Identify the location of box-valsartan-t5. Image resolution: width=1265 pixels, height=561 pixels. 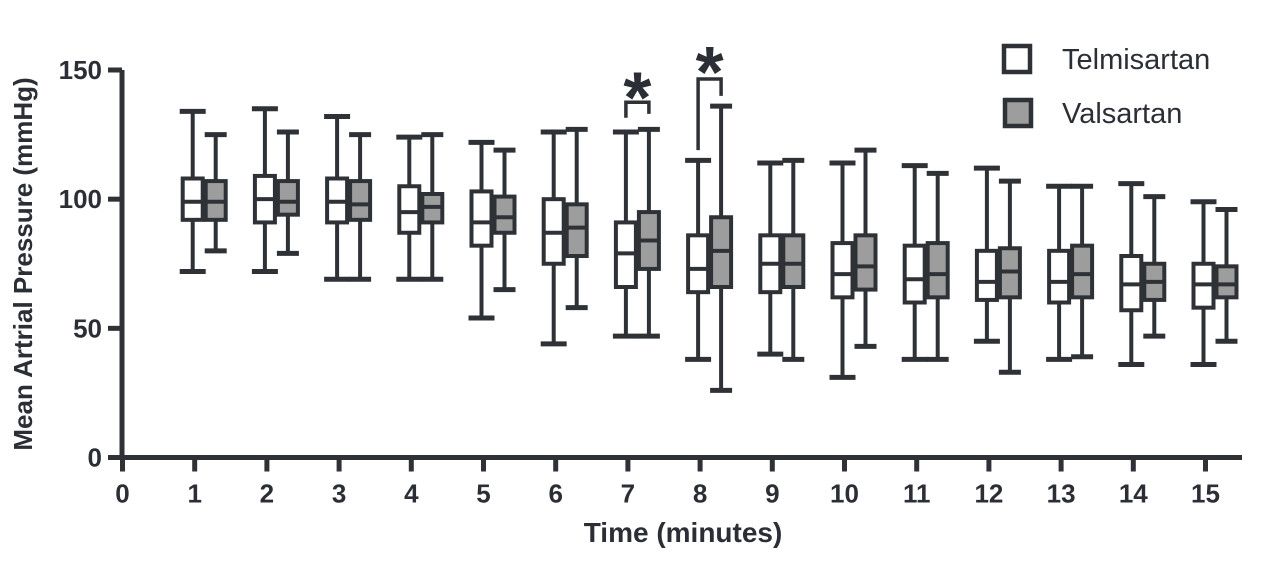
(504, 220).